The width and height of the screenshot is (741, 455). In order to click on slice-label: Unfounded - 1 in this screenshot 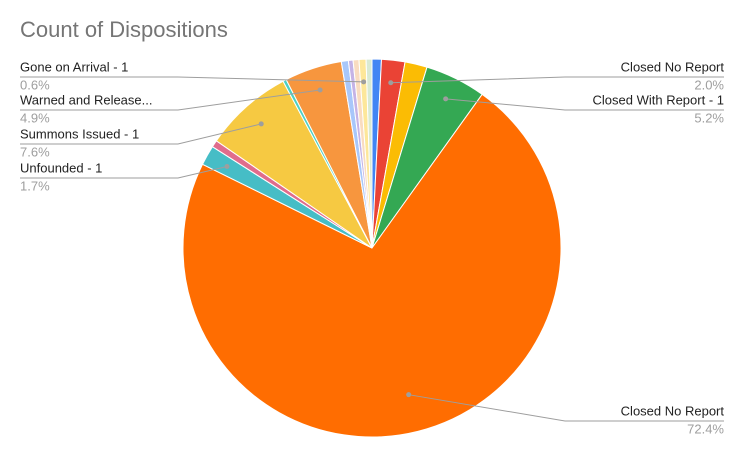, I will do `click(61, 167)`.